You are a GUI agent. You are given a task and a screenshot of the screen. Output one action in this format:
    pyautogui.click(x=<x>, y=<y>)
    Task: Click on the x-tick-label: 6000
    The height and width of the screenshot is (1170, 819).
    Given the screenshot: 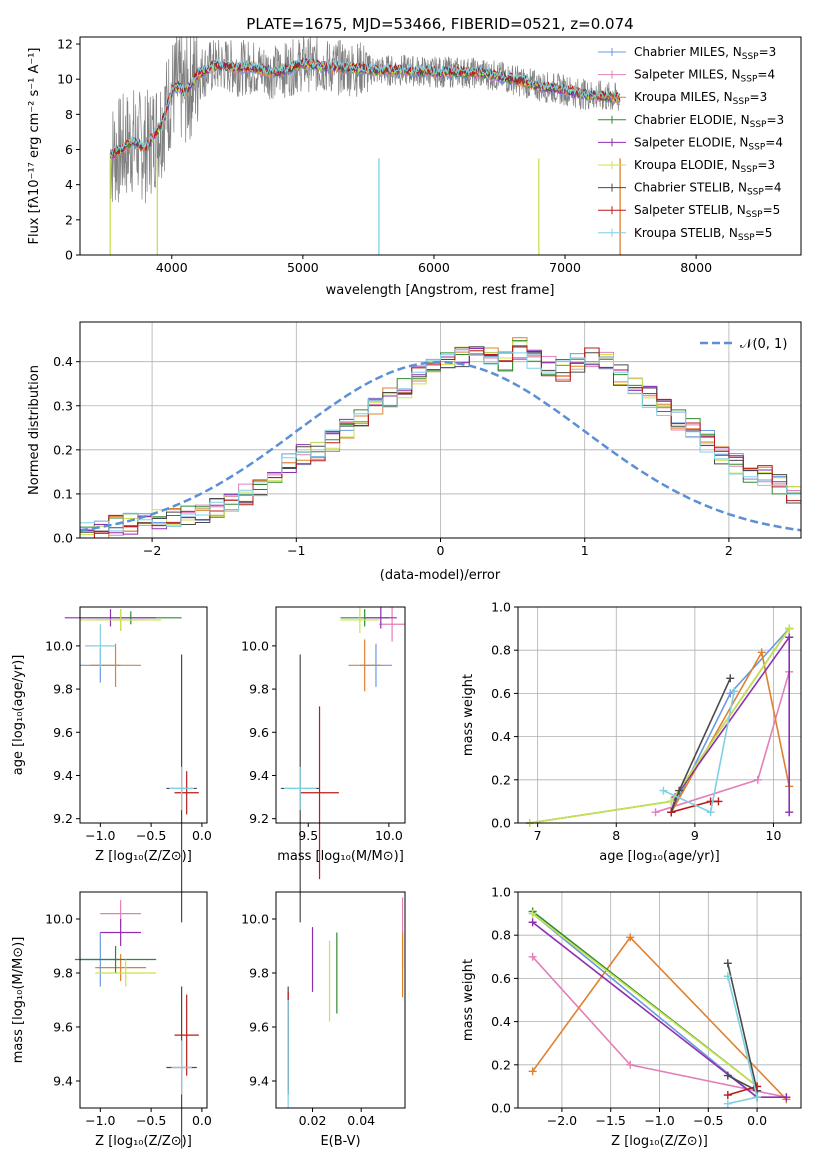 What is the action you would take?
    pyautogui.click(x=434, y=267)
    